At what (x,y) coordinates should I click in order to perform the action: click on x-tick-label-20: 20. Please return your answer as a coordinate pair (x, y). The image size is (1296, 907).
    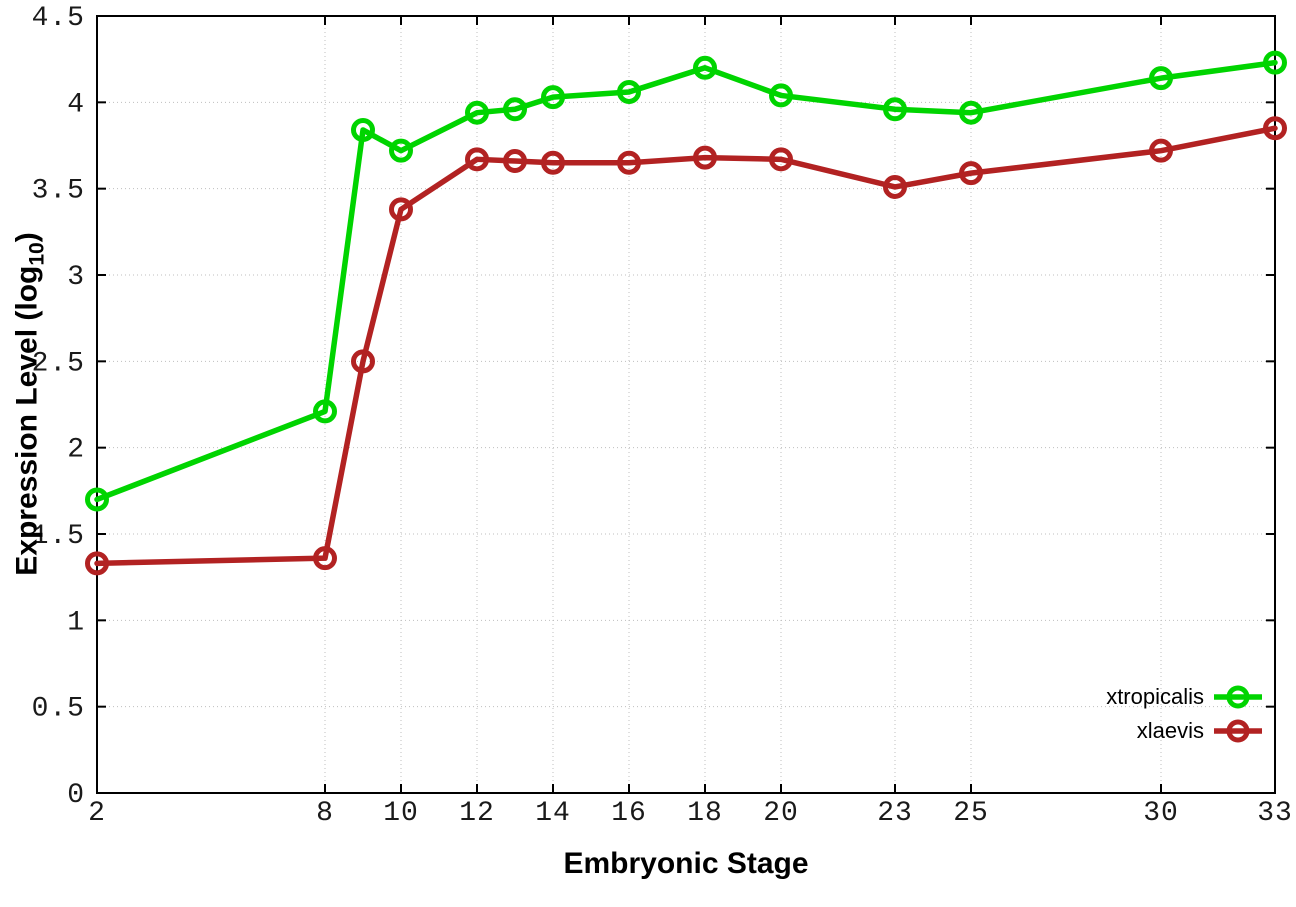
    Looking at the image, I should click on (781, 813).